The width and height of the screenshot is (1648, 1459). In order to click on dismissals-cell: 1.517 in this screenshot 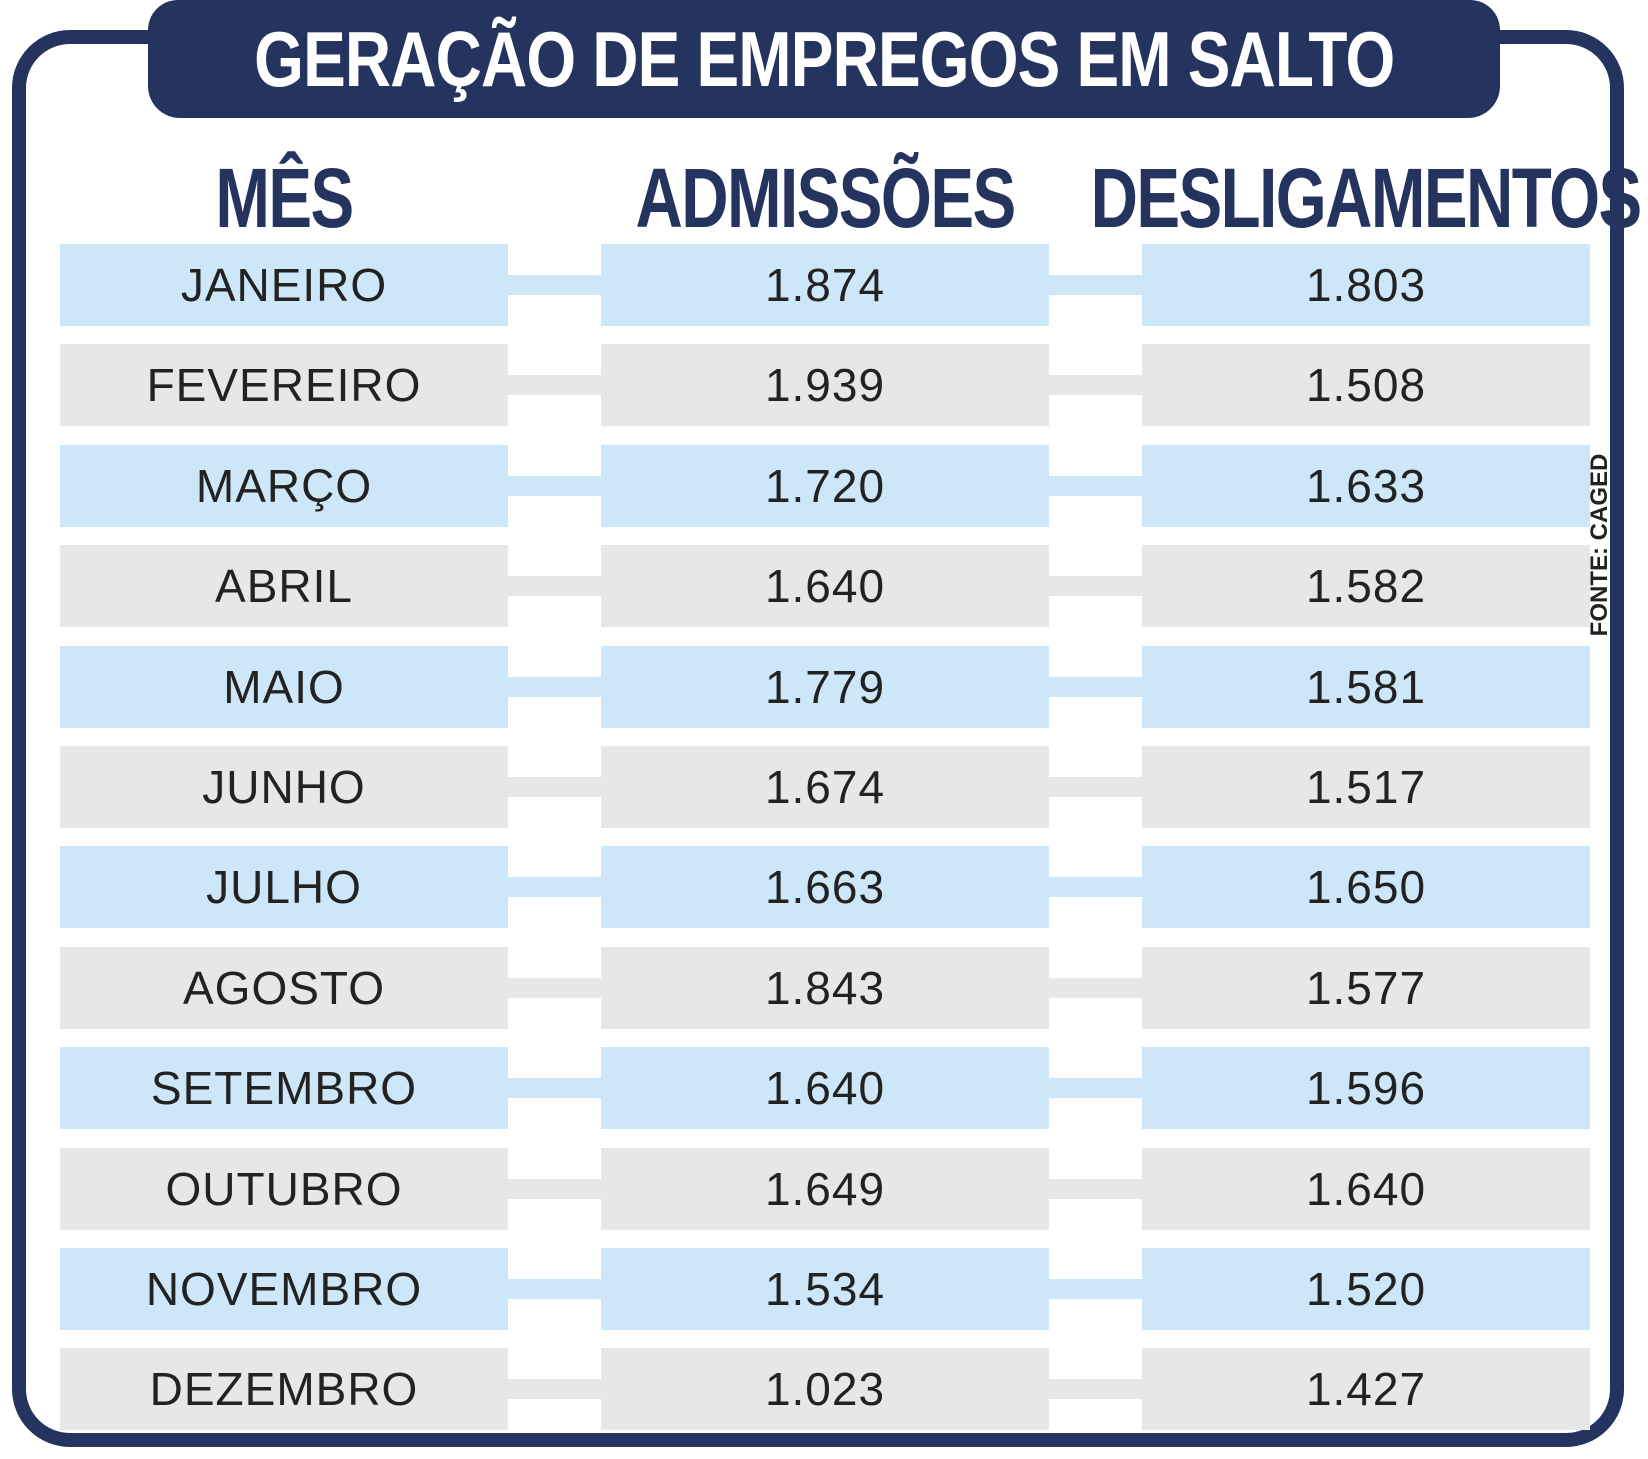, I will do `click(1366, 787)`.